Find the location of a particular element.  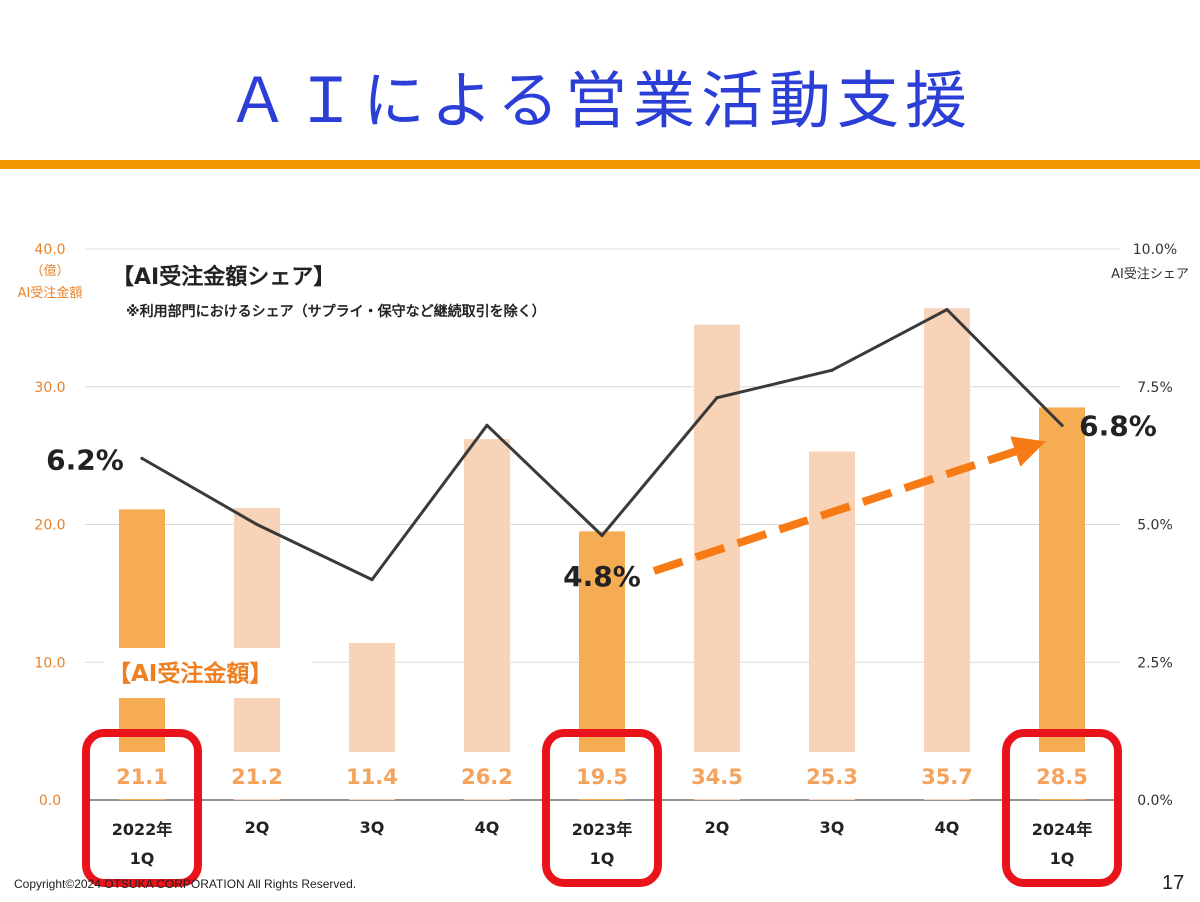

left-tick-label: 20.0 is located at coordinates (49, 526).